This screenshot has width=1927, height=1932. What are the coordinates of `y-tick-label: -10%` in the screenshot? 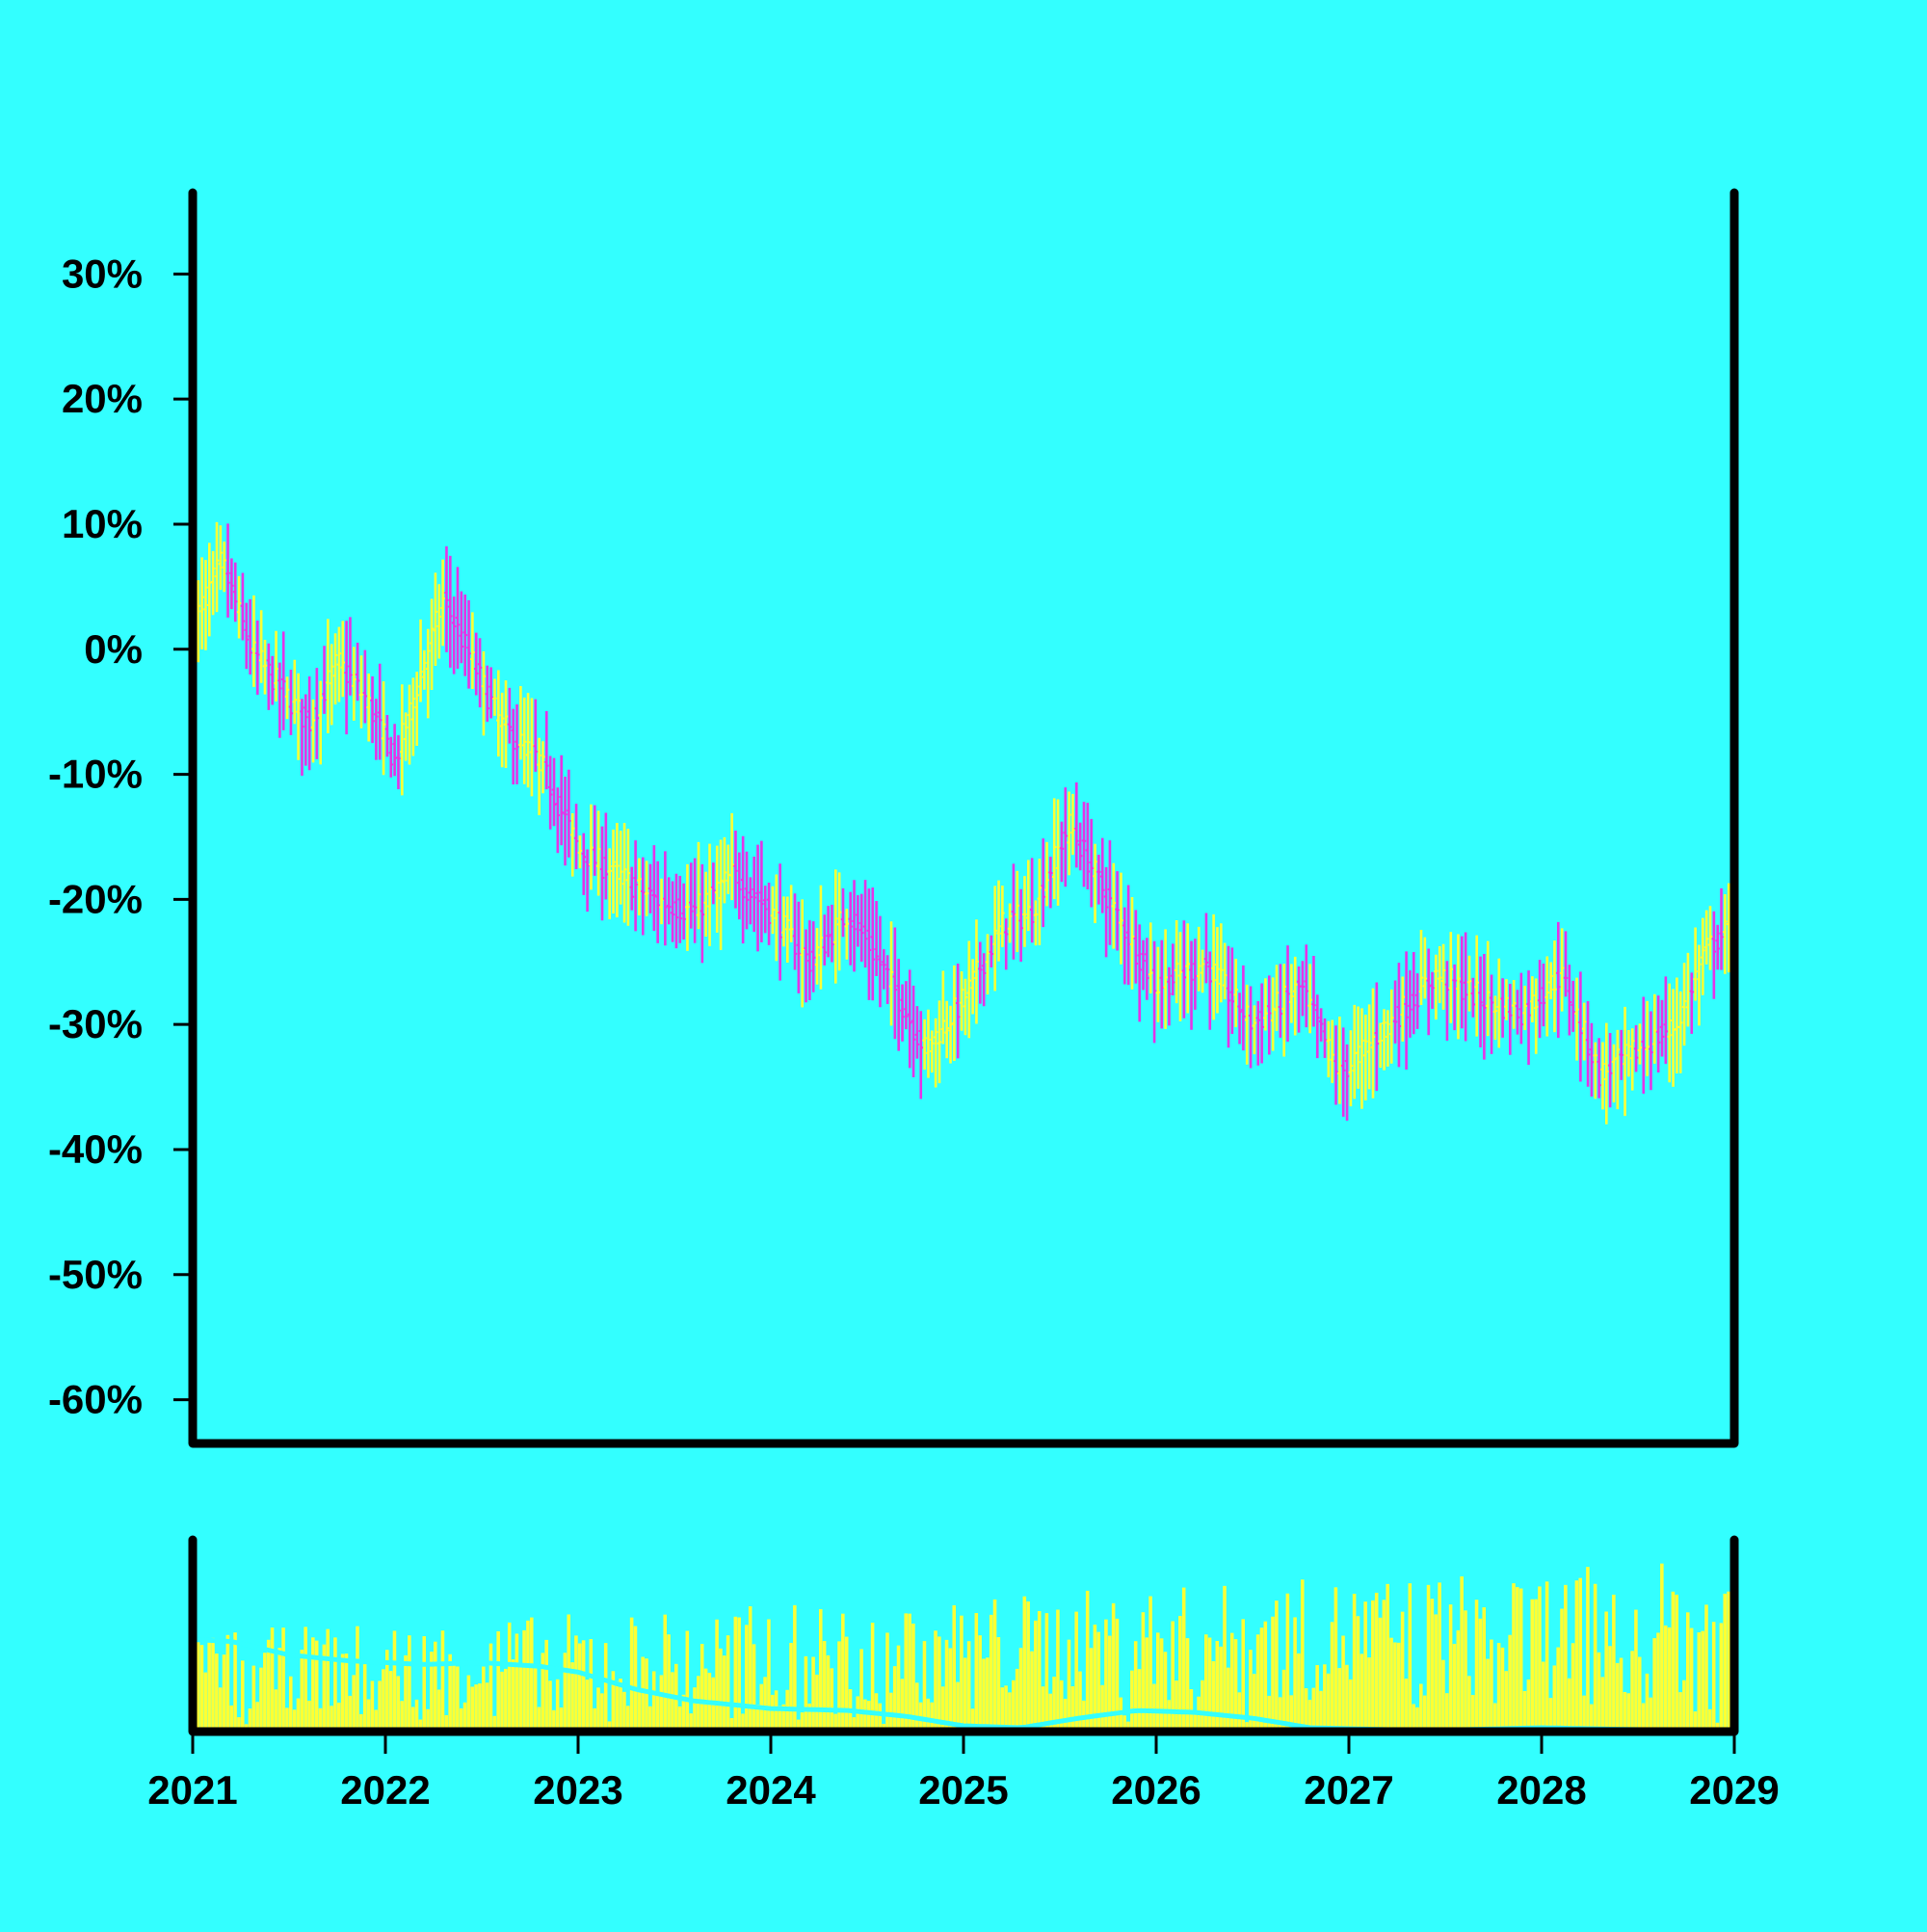 It's located at (95, 774).